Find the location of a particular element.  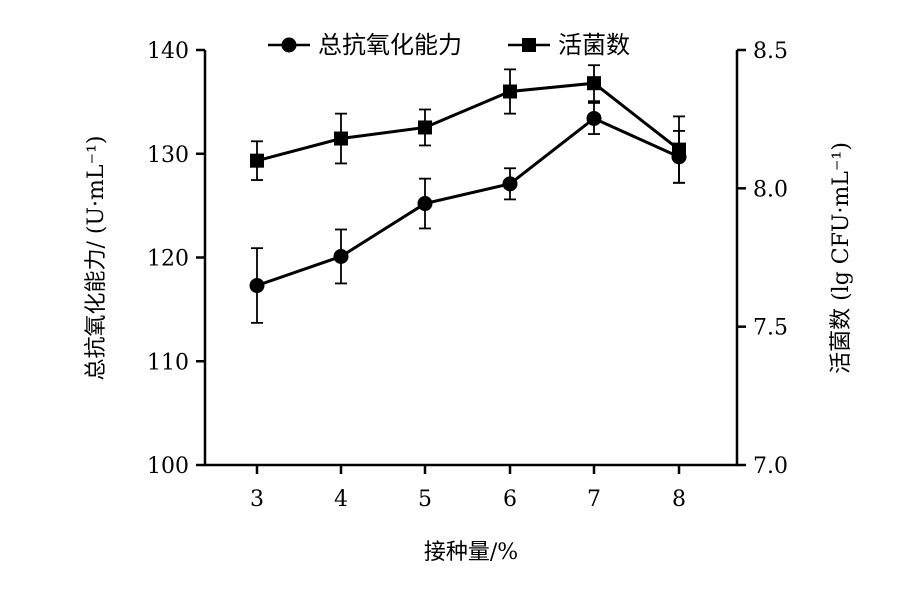

x-tick-label: 3 is located at coordinates (257, 499).